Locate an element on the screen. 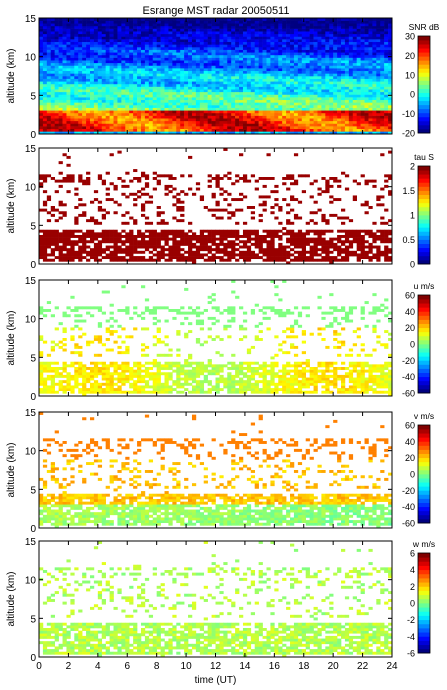 The height and width of the screenshot is (690, 447). colorbar-swatch is located at coordinates (424, 82).